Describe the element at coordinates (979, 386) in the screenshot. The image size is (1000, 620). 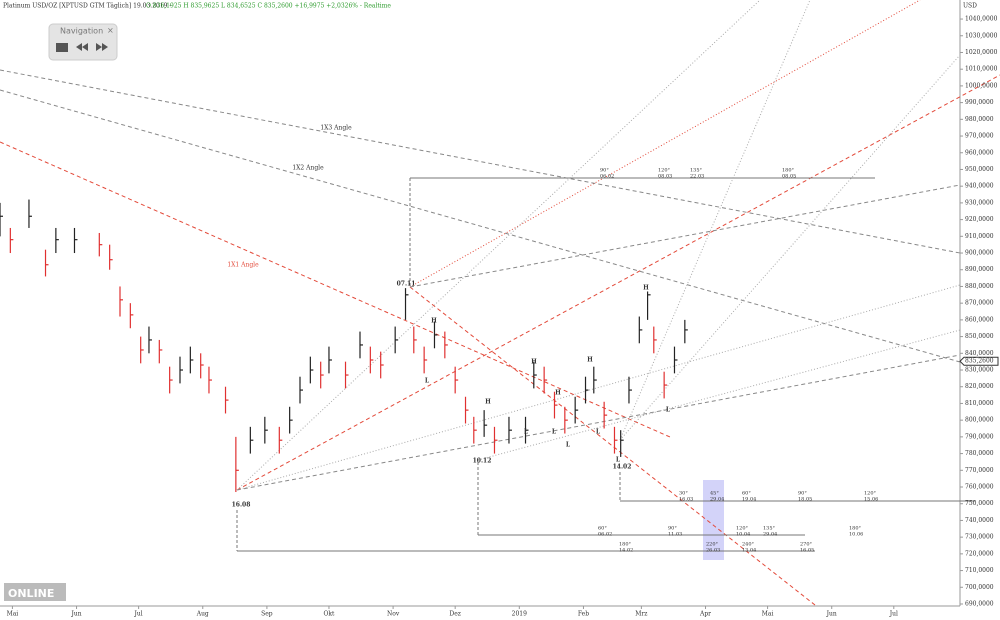
I see `y-tick-label: 820,0000` at that location.